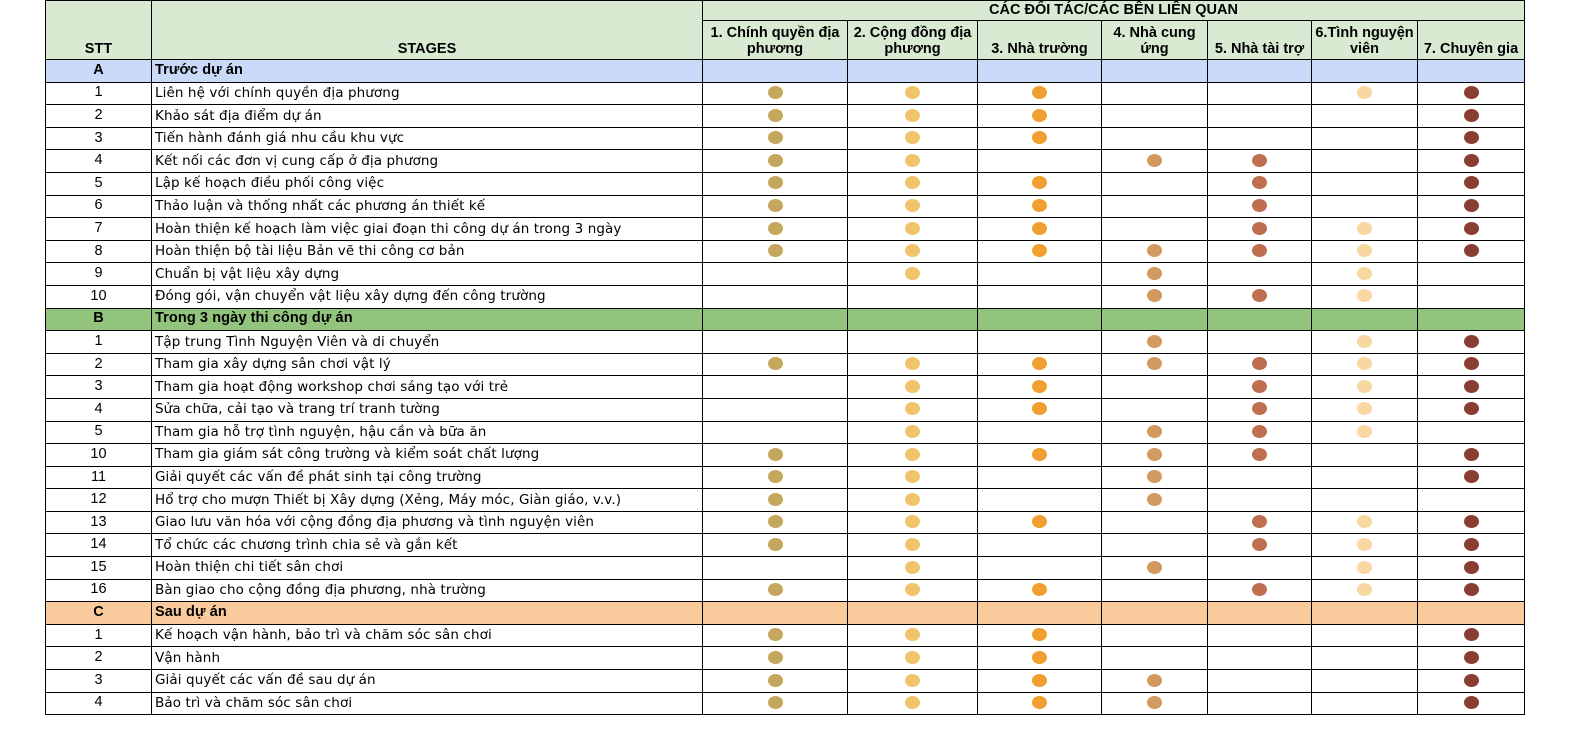  I want to click on partner-header: 4. Nhà cung ứng, so click(1154, 40).